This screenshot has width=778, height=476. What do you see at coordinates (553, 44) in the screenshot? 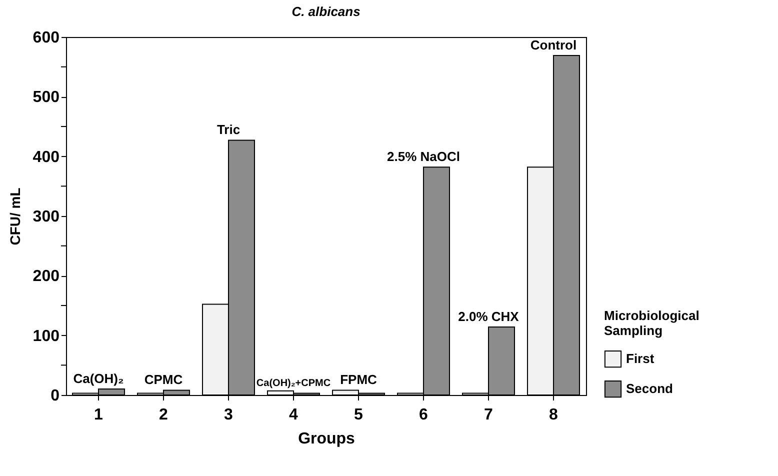
I see `annotation: Control` at bounding box center [553, 44].